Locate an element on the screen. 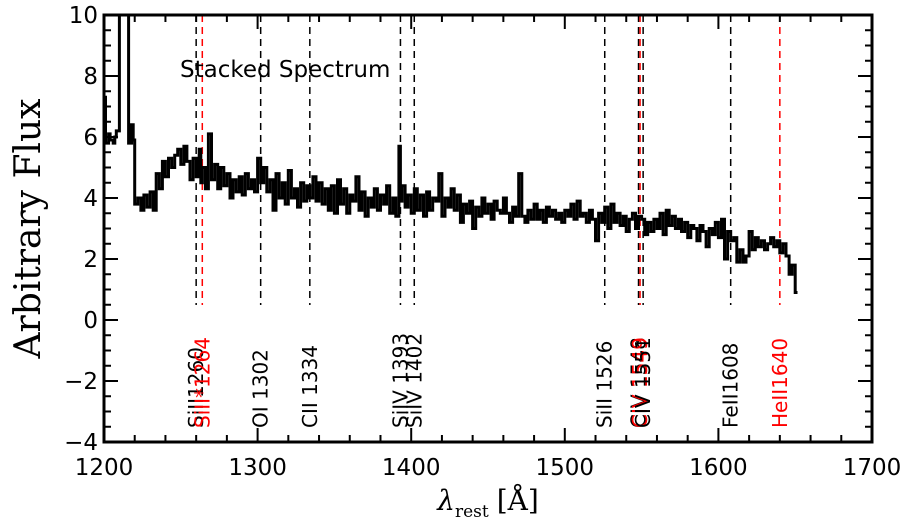 Image resolution: width=913 pixels, height=526 pixels. y-tick-label: −2 is located at coordinates (81, 382).